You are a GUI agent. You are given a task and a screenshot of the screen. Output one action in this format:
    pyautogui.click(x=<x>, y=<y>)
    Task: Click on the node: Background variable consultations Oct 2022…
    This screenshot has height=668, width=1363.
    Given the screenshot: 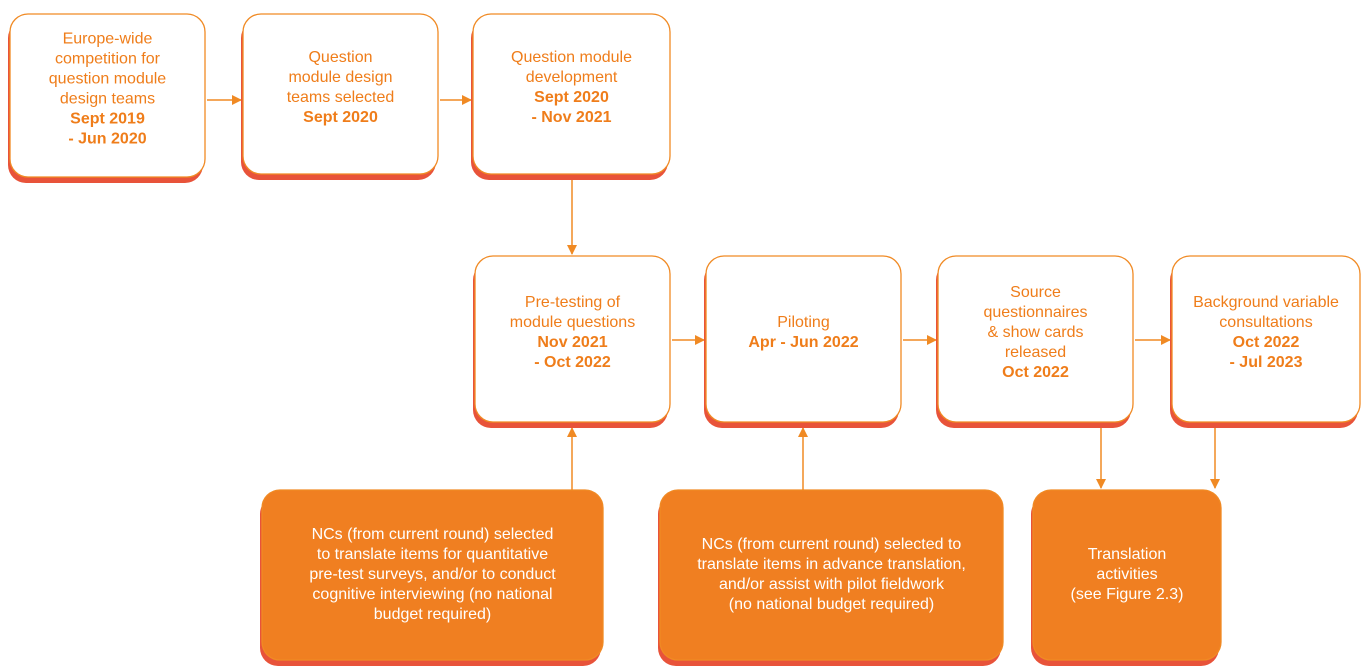 What is the action you would take?
    pyautogui.click(x=1265, y=341)
    